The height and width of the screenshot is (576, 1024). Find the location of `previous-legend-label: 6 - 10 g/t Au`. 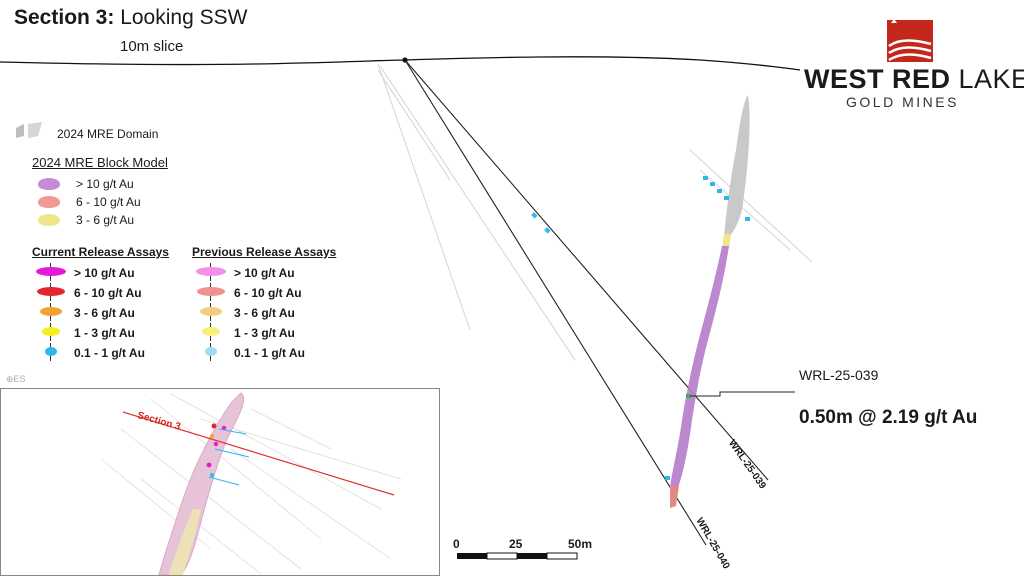

previous-legend-label: 6 - 10 g/t Au is located at coordinates (268, 293).